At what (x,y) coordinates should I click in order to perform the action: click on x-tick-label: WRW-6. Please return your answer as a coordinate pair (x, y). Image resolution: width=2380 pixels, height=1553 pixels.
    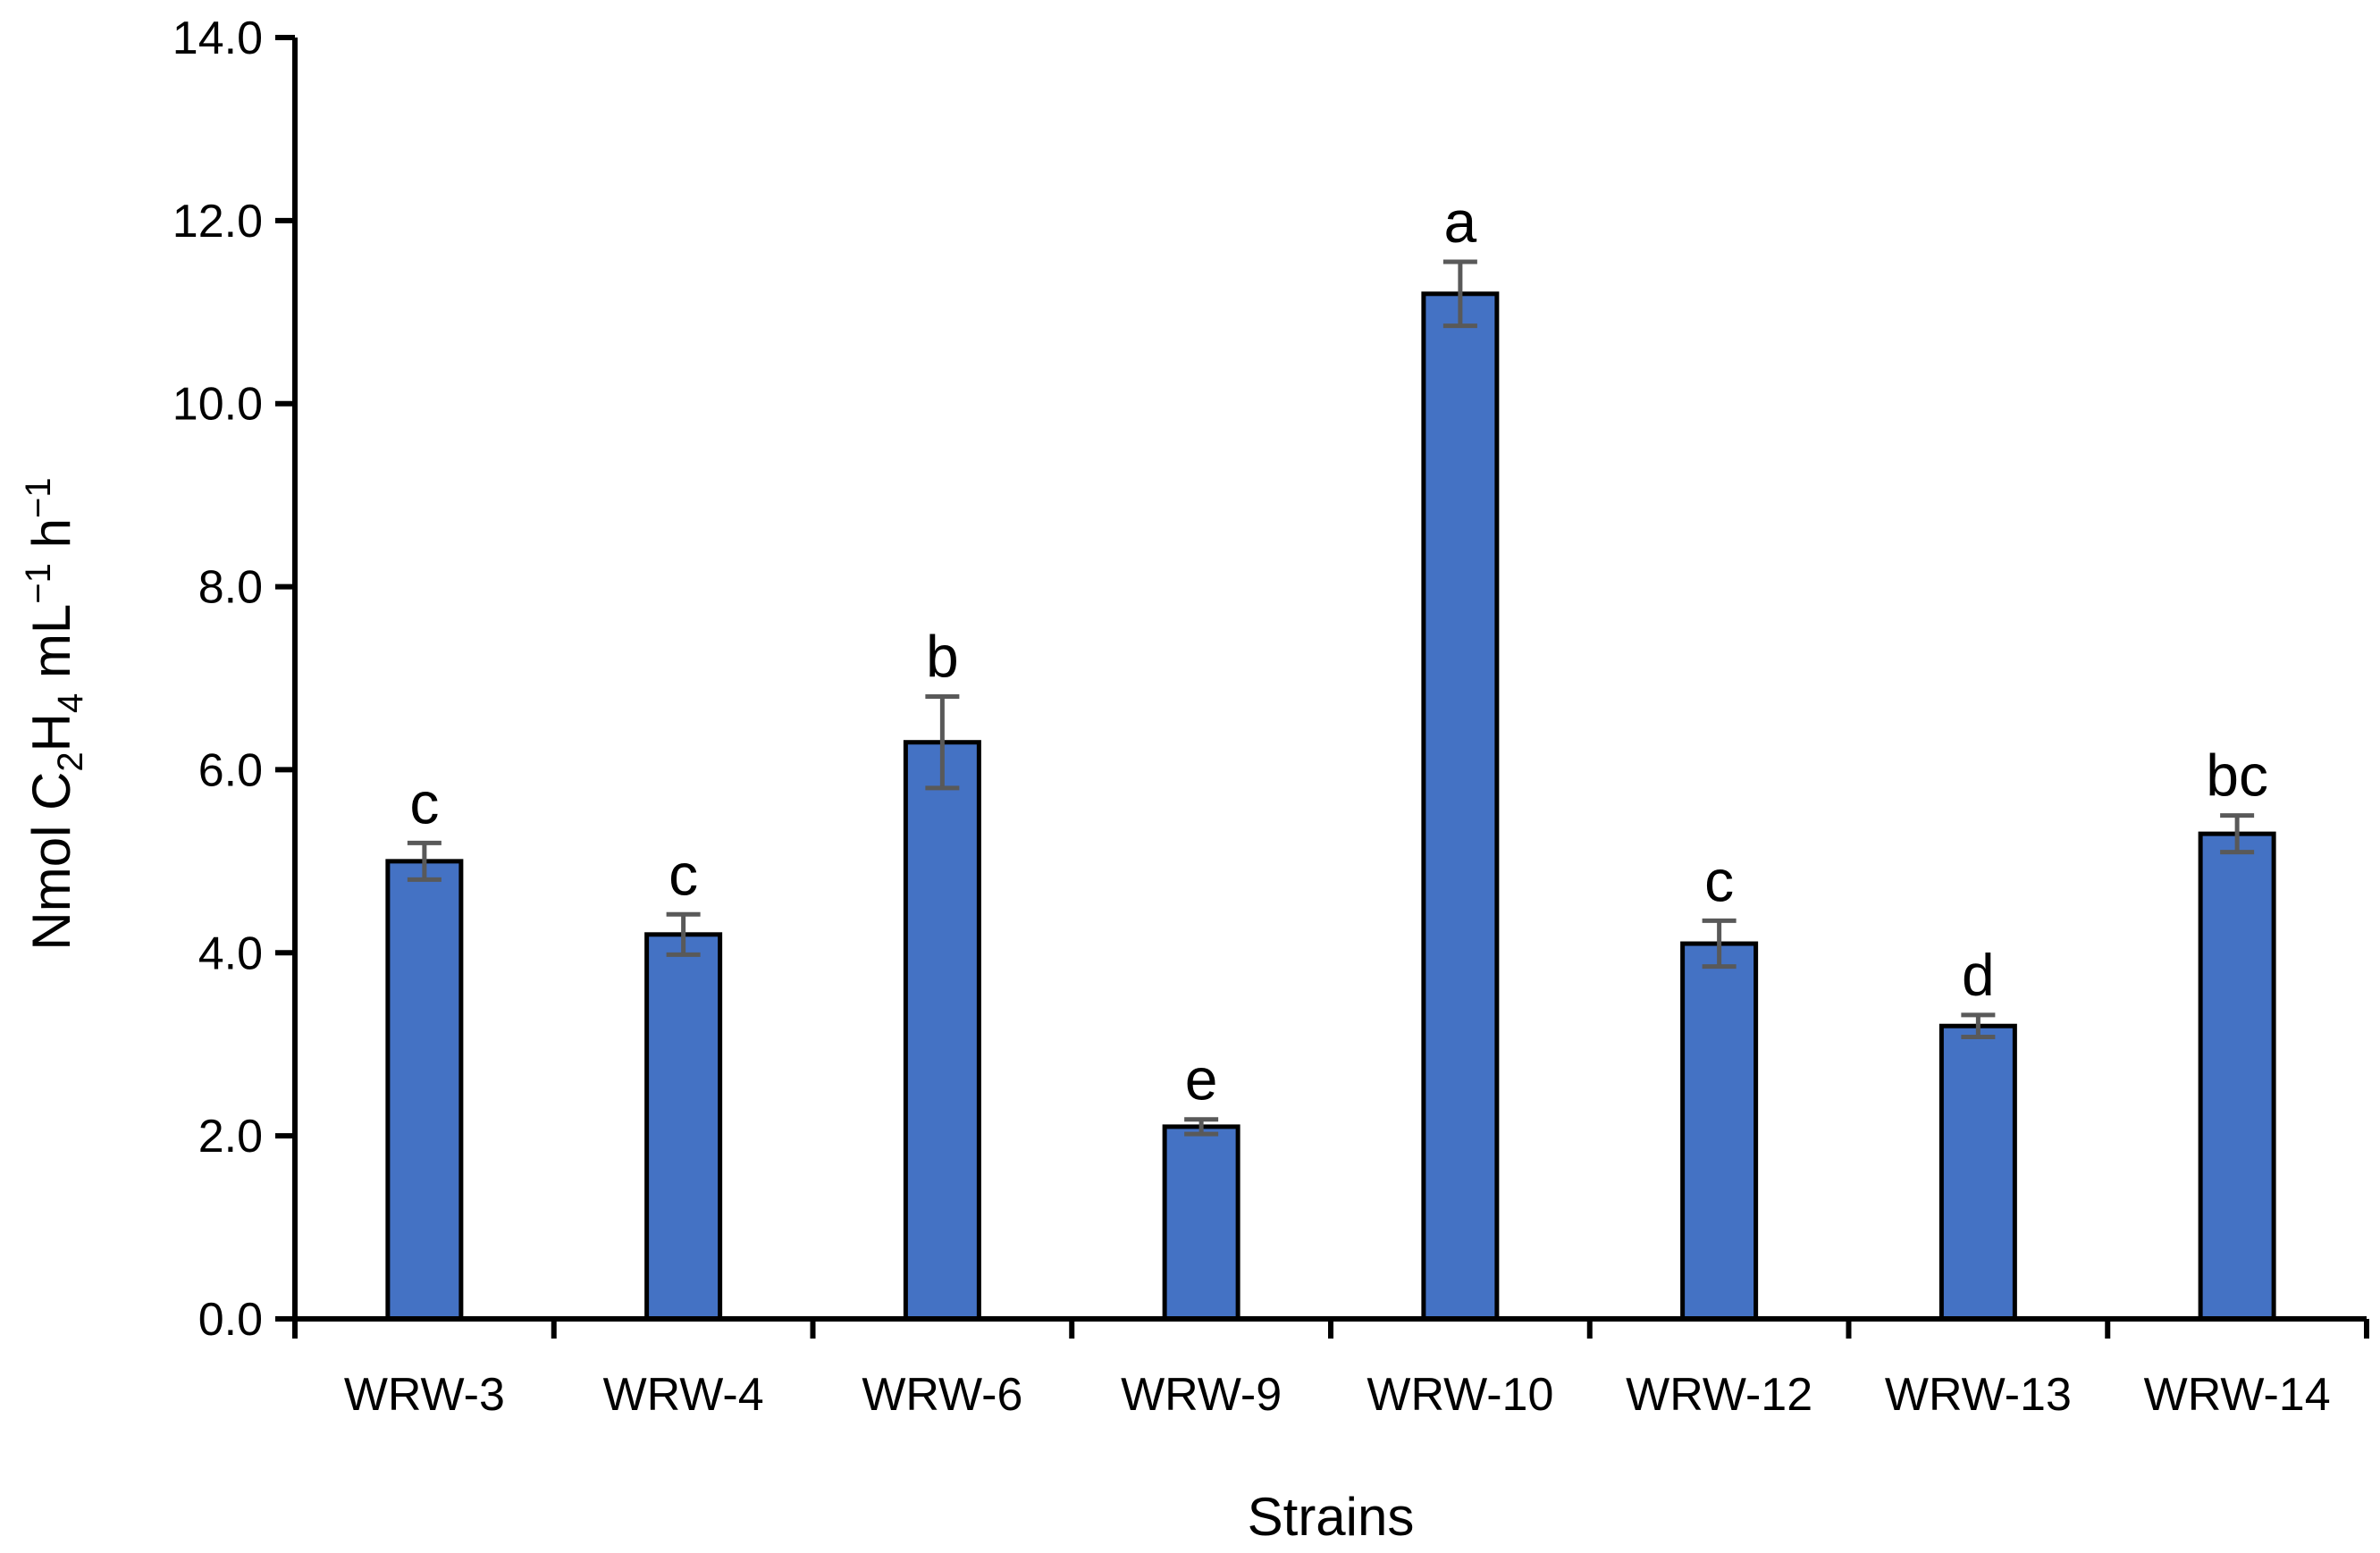
    Looking at the image, I should click on (942, 1395).